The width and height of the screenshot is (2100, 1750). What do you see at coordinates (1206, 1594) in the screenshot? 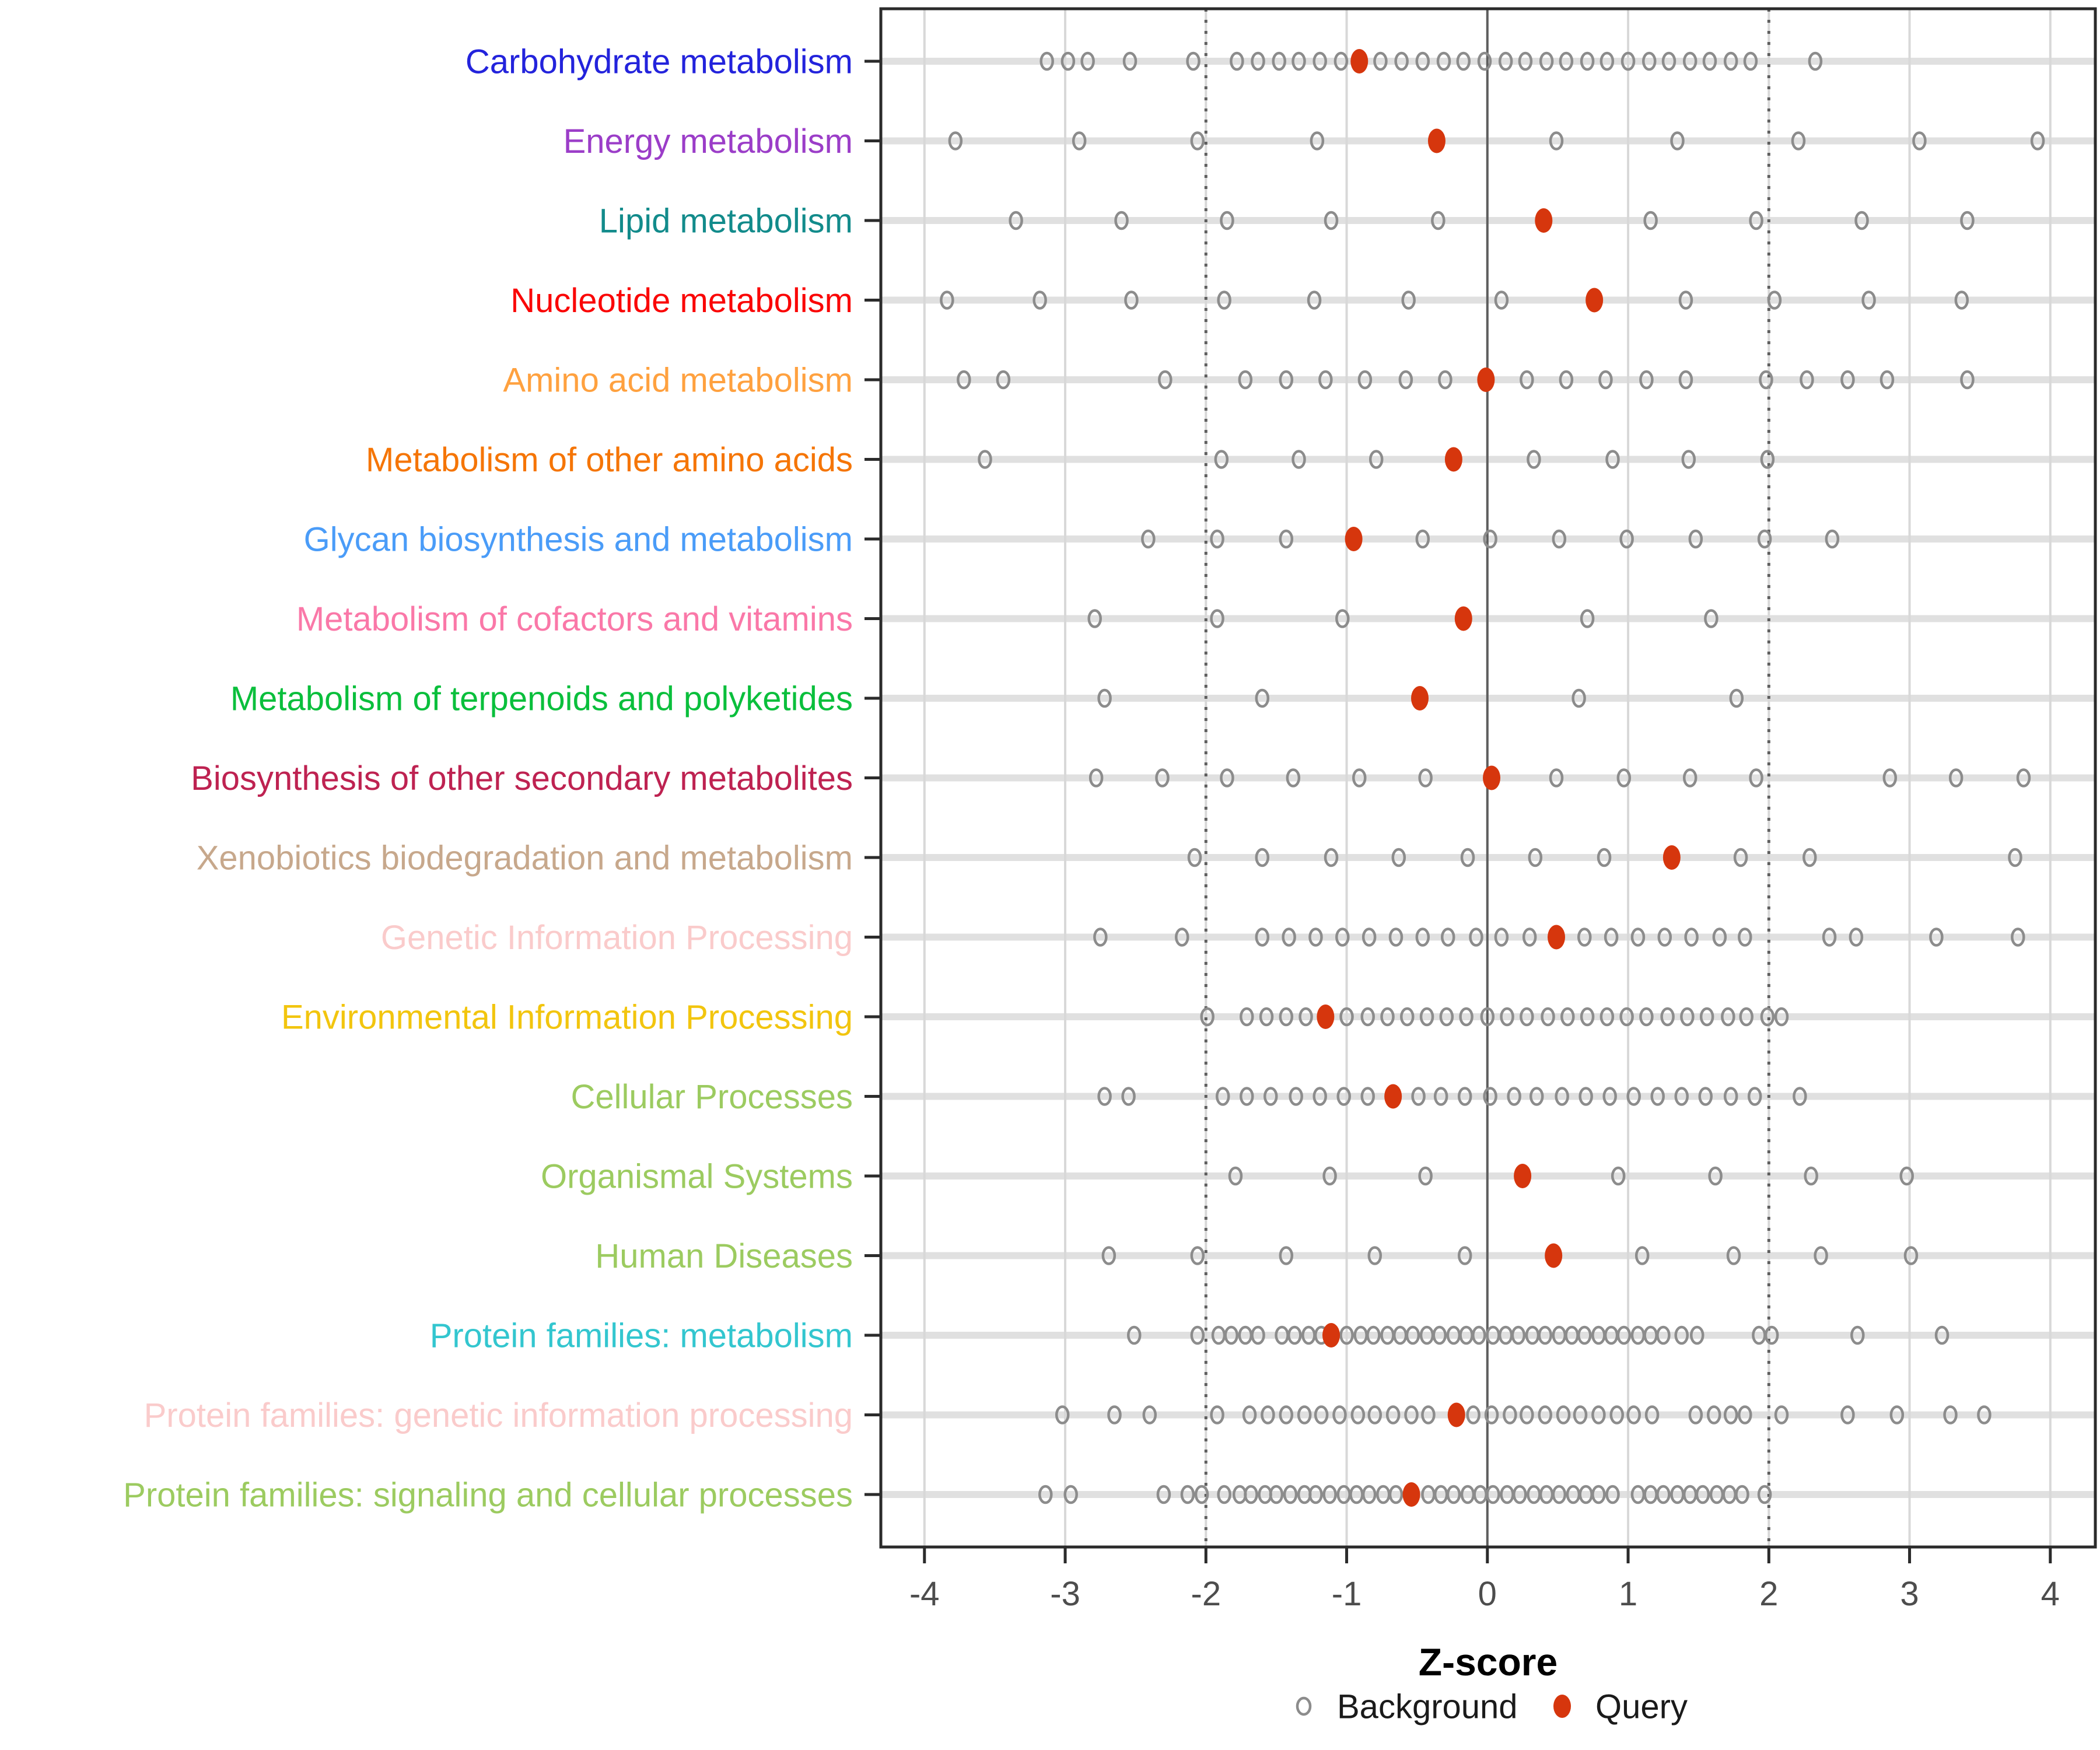
I see `x-tick-label: -2` at bounding box center [1206, 1594].